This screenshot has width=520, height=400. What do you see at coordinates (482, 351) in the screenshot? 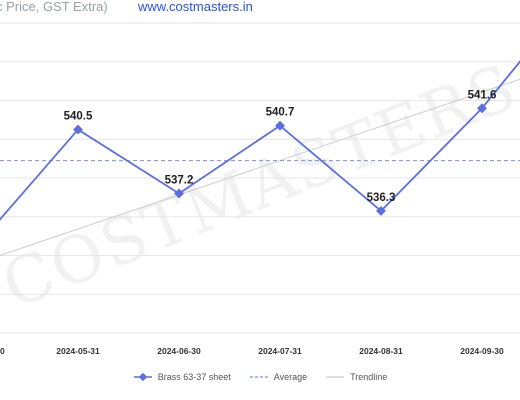
I see `x-tick-label: 2024-09-30` at bounding box center [482, 351].